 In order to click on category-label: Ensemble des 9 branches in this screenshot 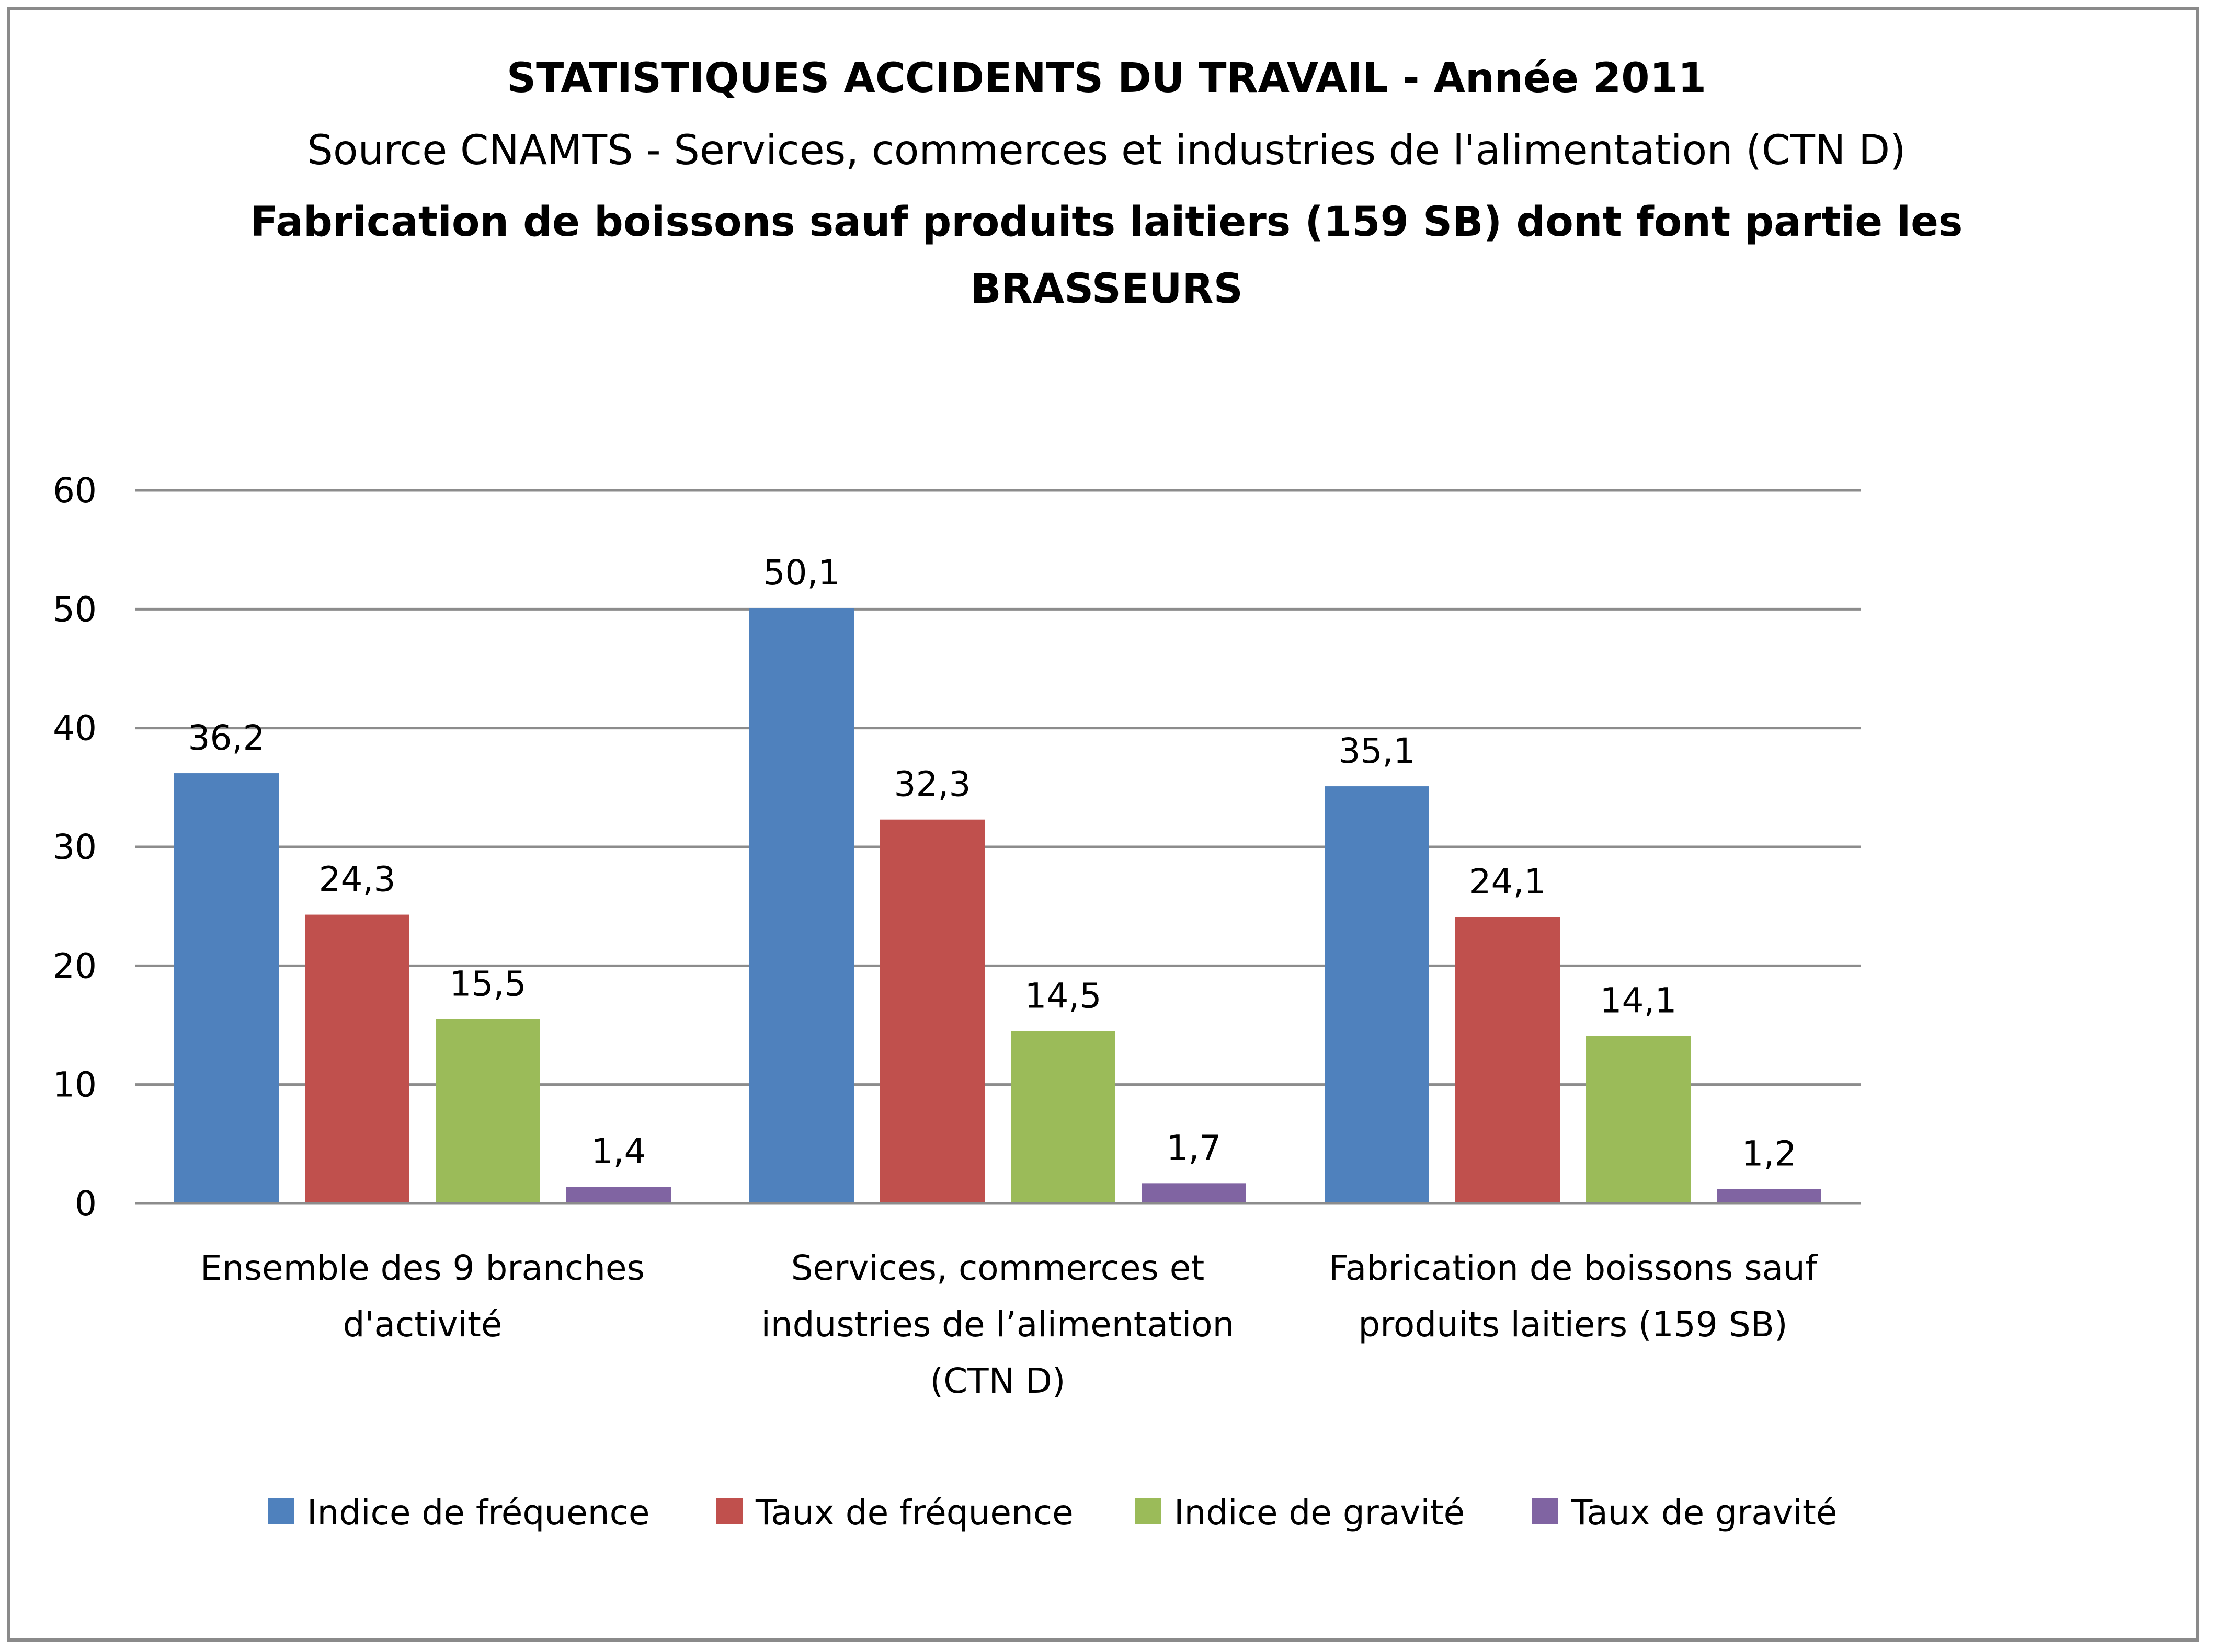, I will do `click(423, 1268)`.